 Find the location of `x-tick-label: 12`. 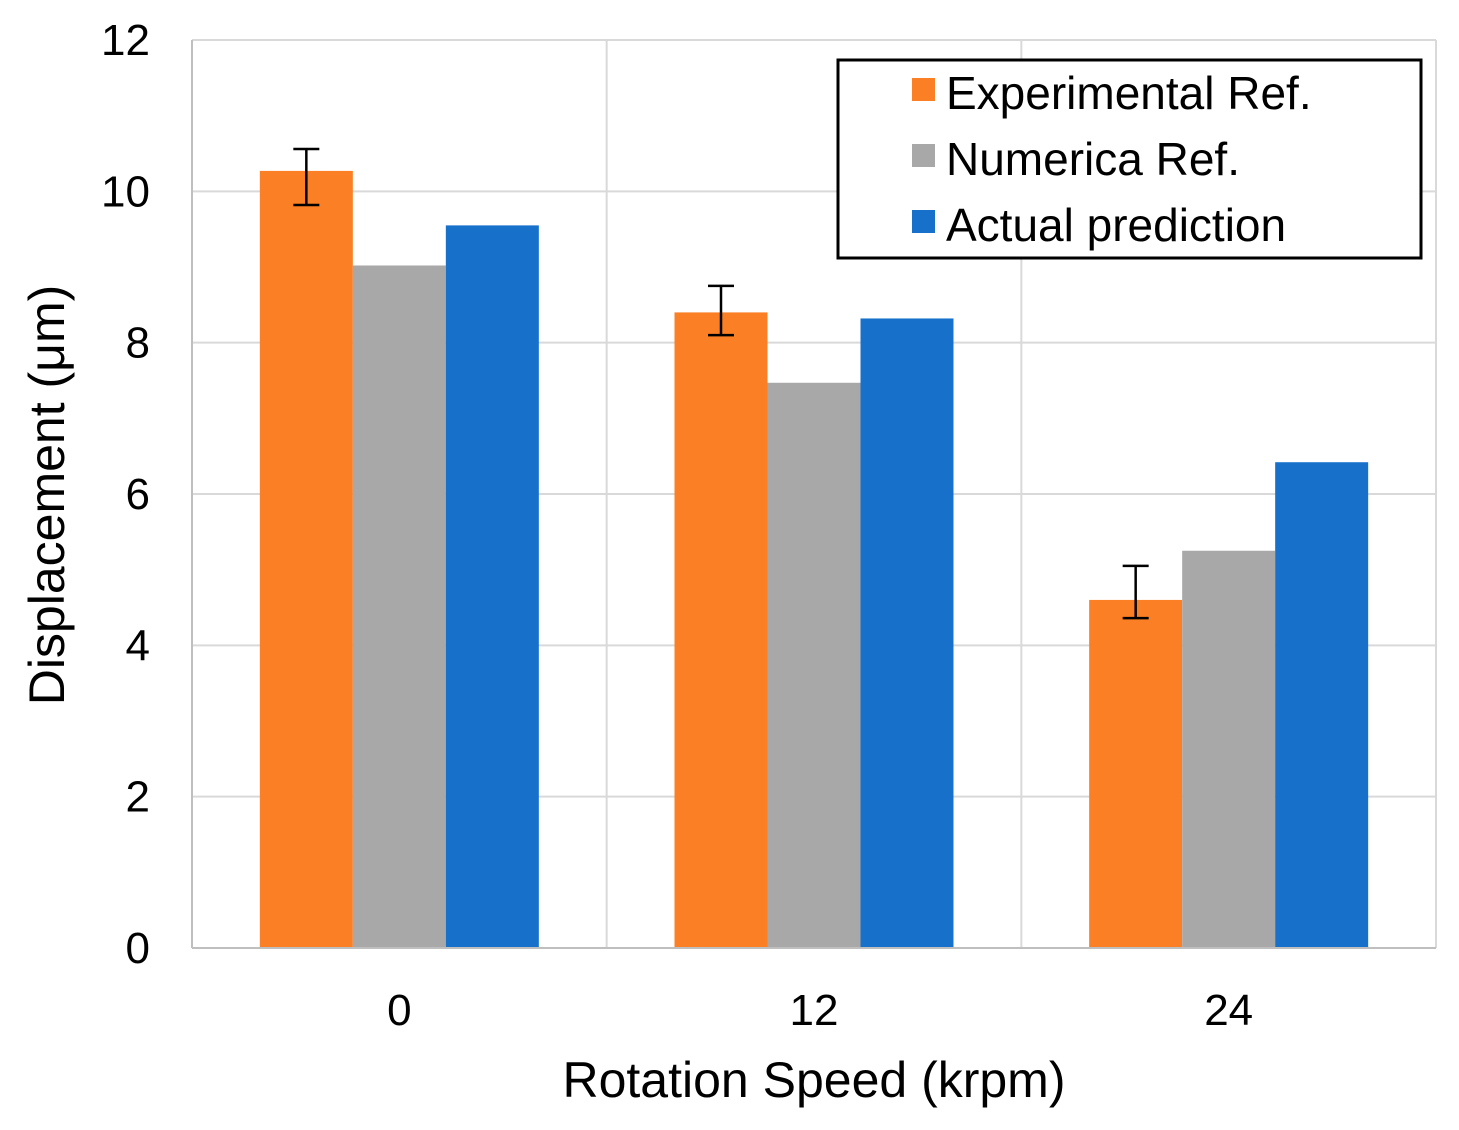

x-tick-label: 12 is located at coordinates (814, 1010).